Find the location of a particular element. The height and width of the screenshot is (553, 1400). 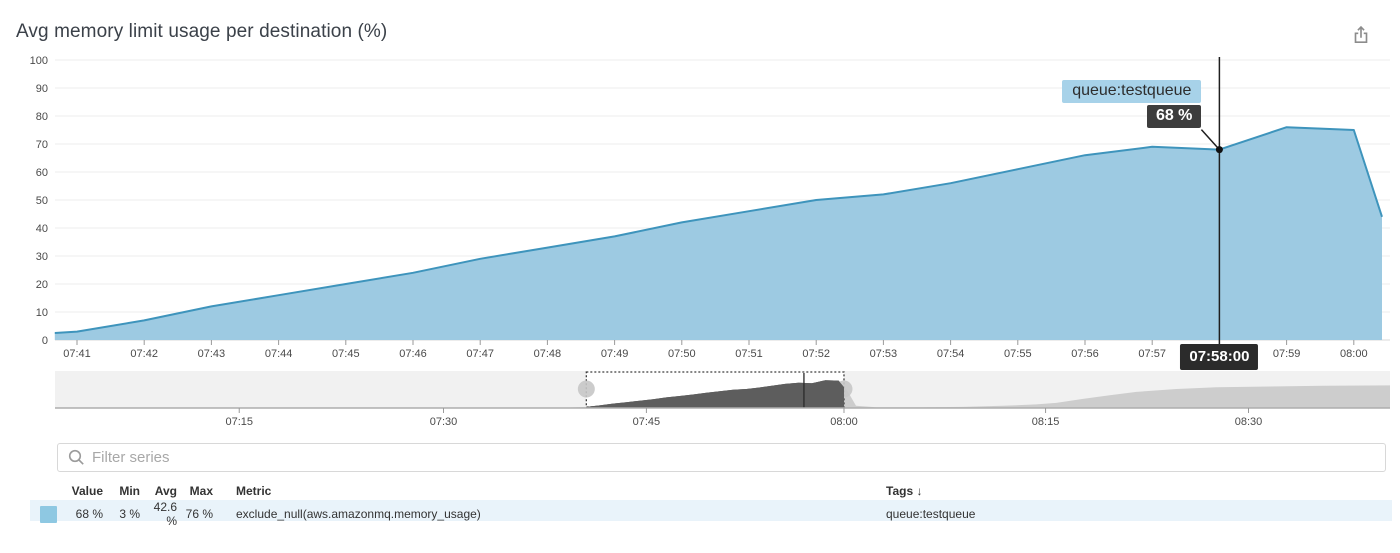

minimap-tick-label: 07:30 is located at coordinates (444, 422).